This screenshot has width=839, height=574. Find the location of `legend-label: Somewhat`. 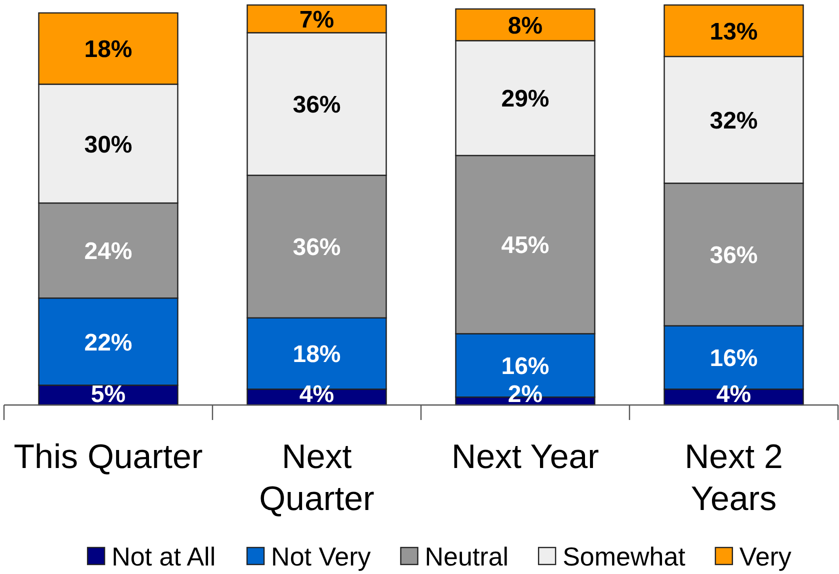

legend-label: Somewhat is located at coordinates (624, 556).